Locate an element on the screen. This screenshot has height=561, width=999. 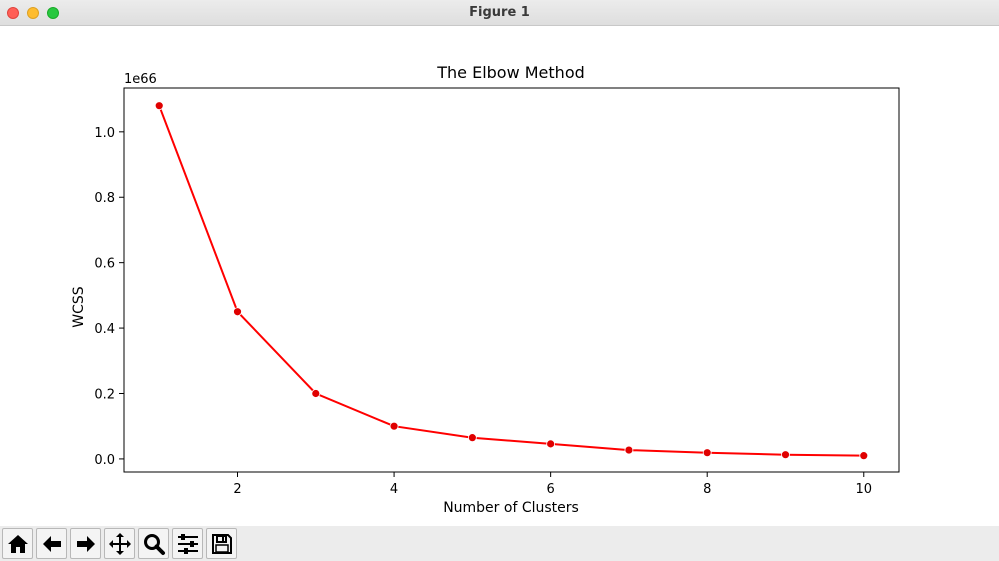
y-tick-label: 0.4 is located at coordinates (104, 329).